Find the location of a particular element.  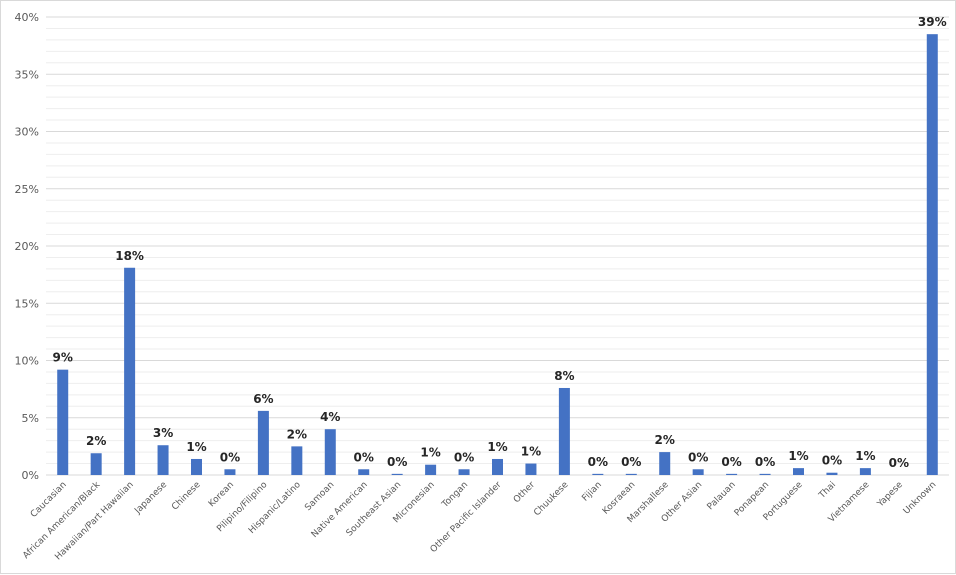

x-tick-label: Palauan is located at coordinates (722, 496).